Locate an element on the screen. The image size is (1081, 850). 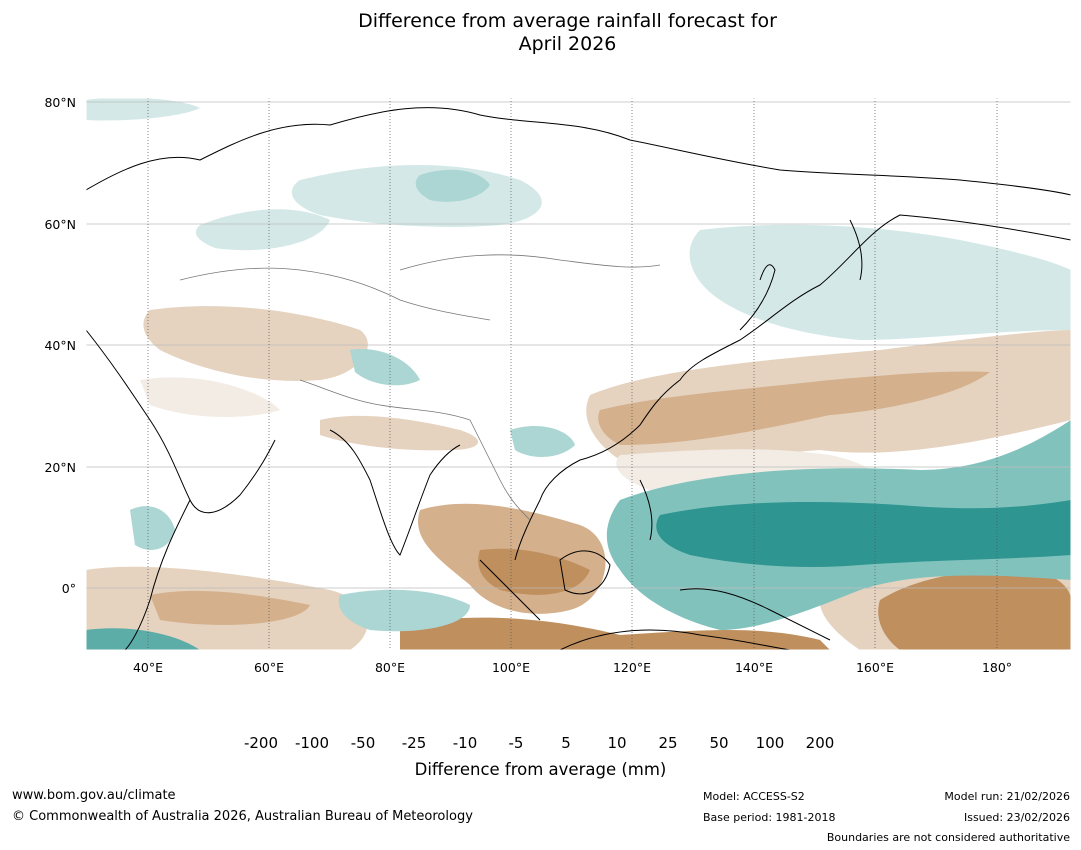
footer-url: www.bom.gov.au/climate is located at coordinates (94, 795).